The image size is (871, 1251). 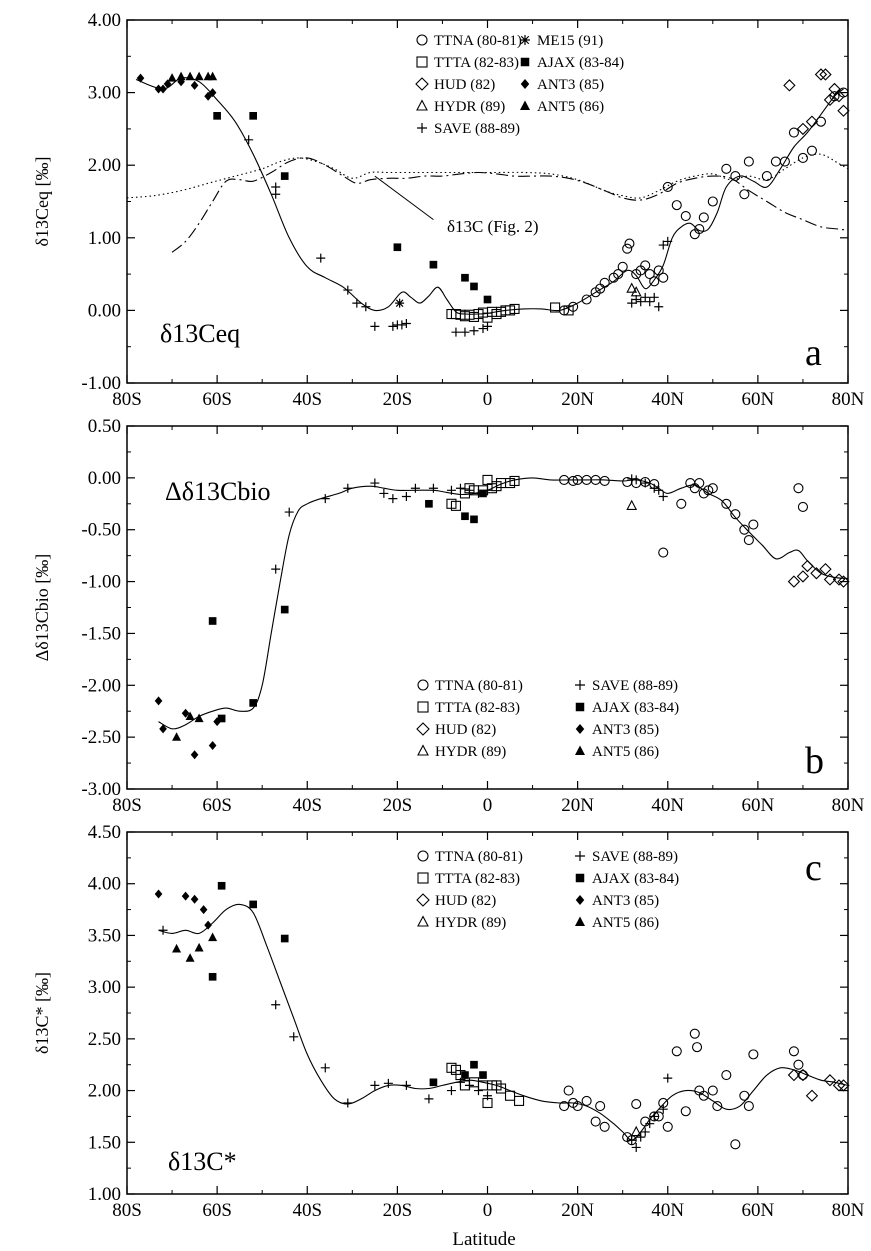 What do you see at coordinates (625, 752) in the screenshot?
I see `legend-label: ANT5 (86)` at bounding box center [625, 752].